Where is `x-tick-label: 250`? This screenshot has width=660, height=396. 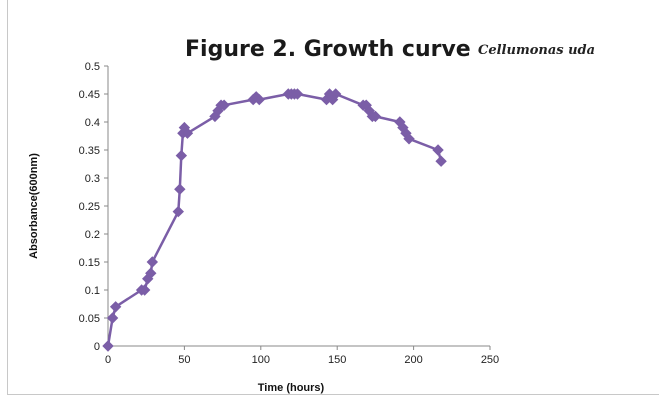
x-tick-label: 250 is located at coordinates (490, 360).